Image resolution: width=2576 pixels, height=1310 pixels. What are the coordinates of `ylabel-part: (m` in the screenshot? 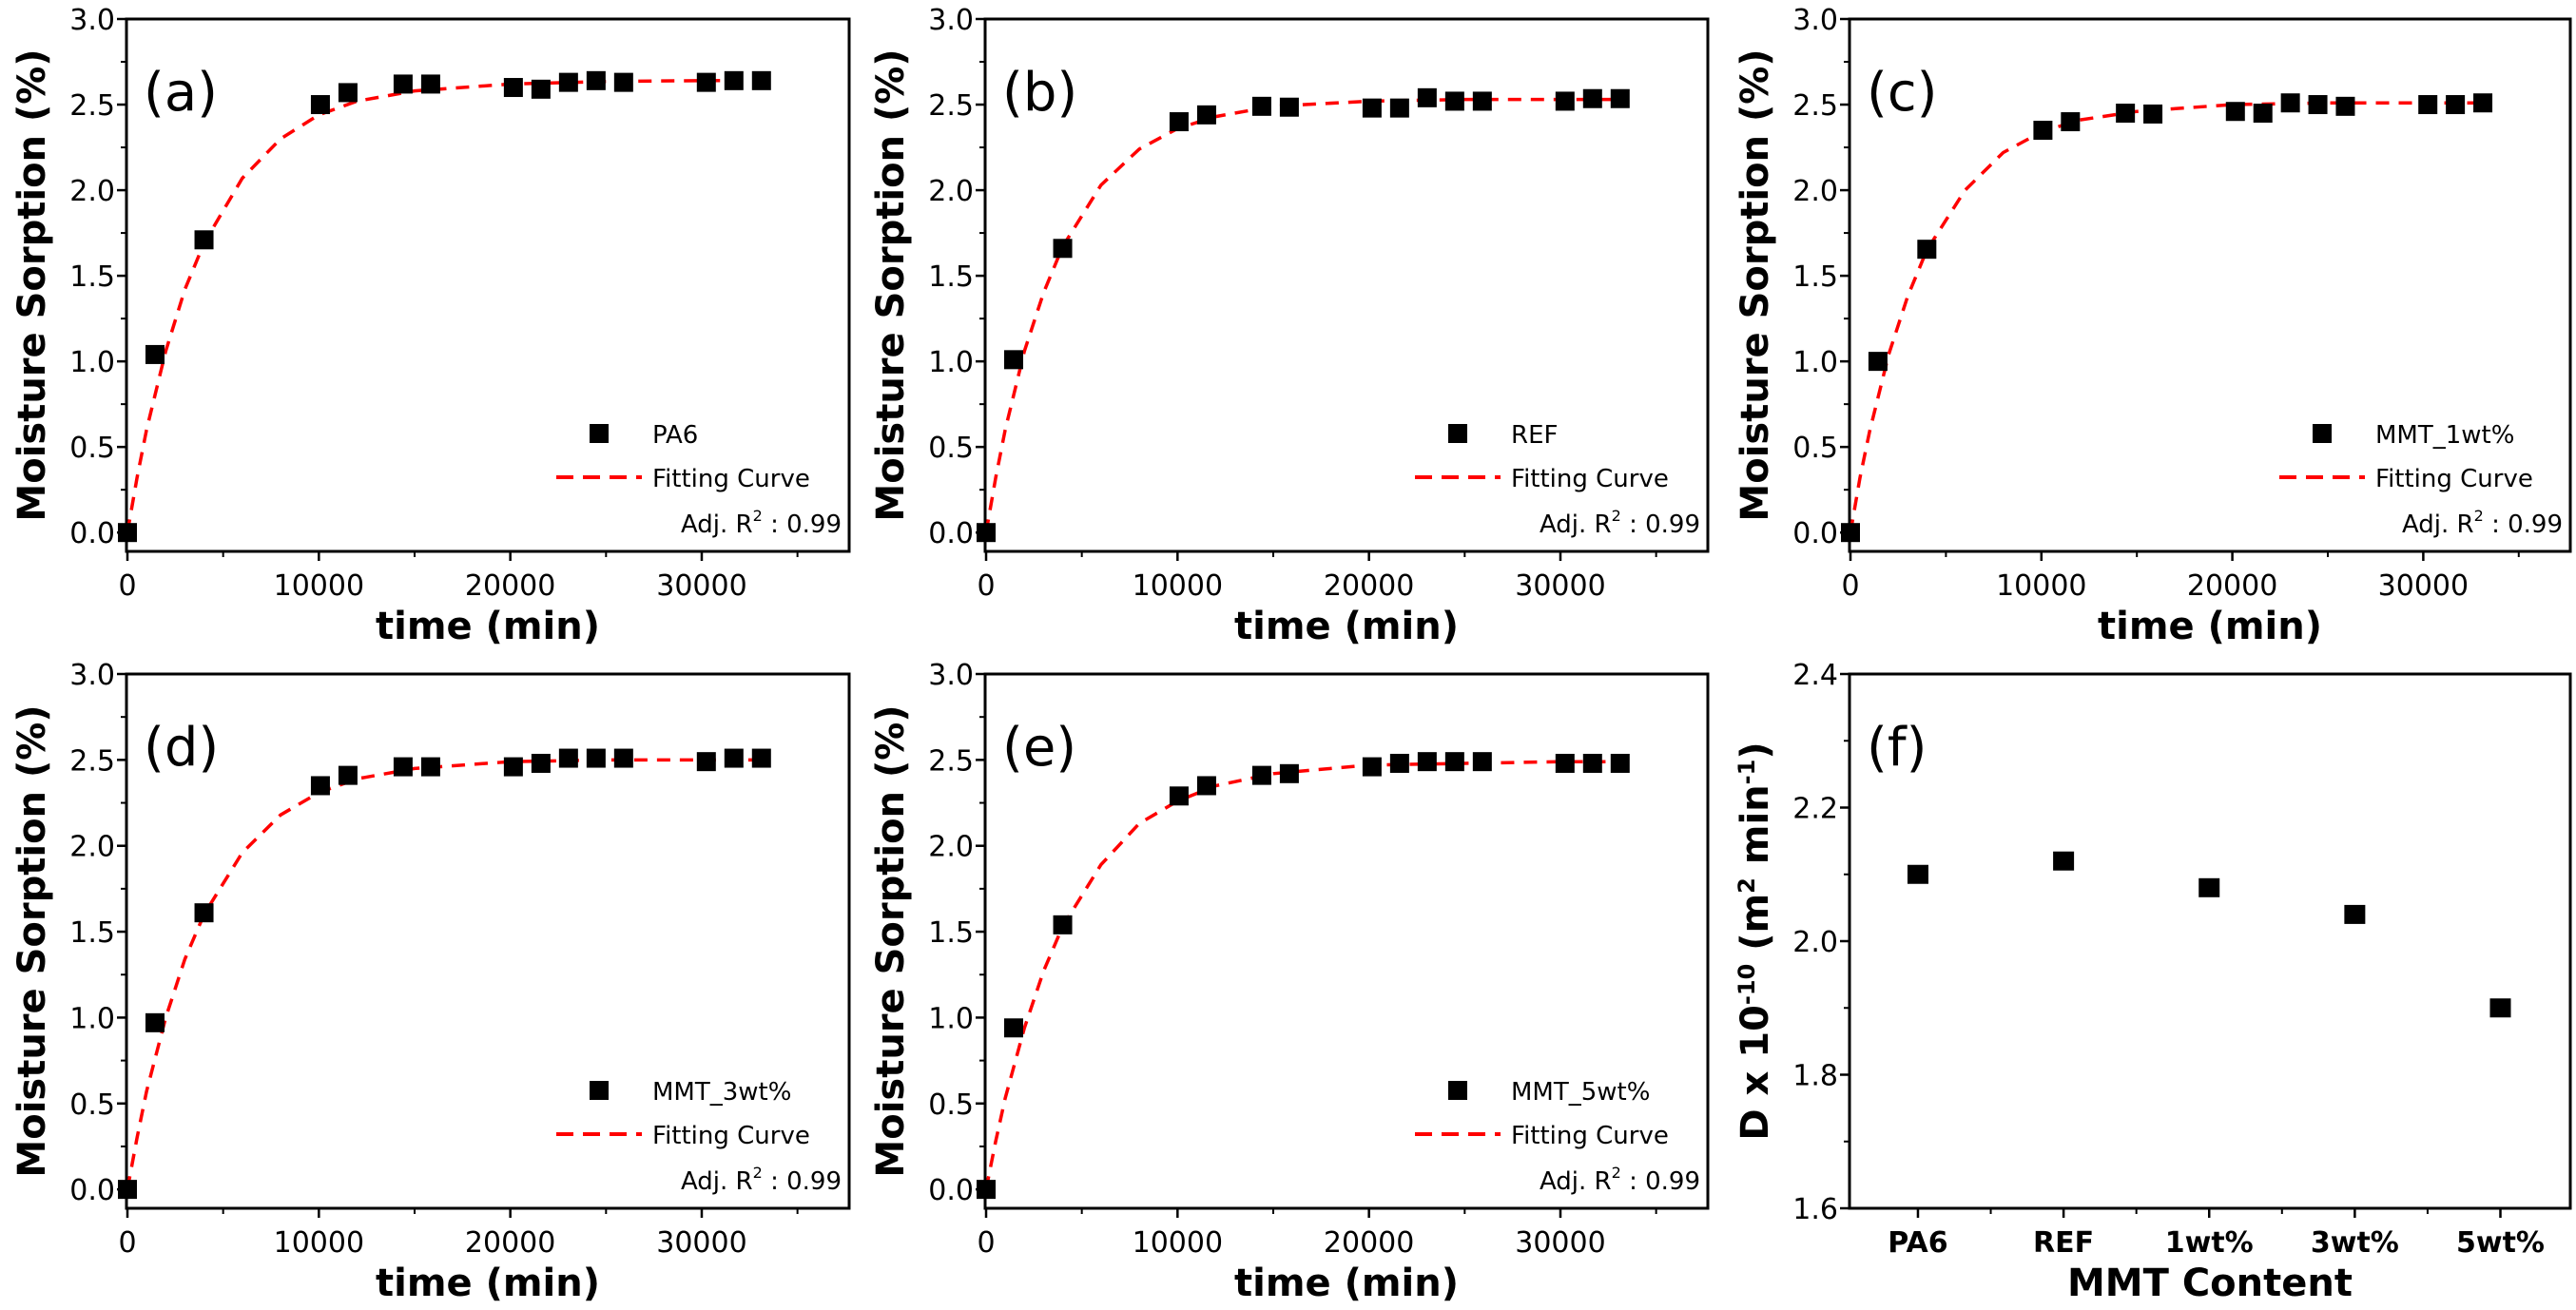 It's located at (1755, 929).